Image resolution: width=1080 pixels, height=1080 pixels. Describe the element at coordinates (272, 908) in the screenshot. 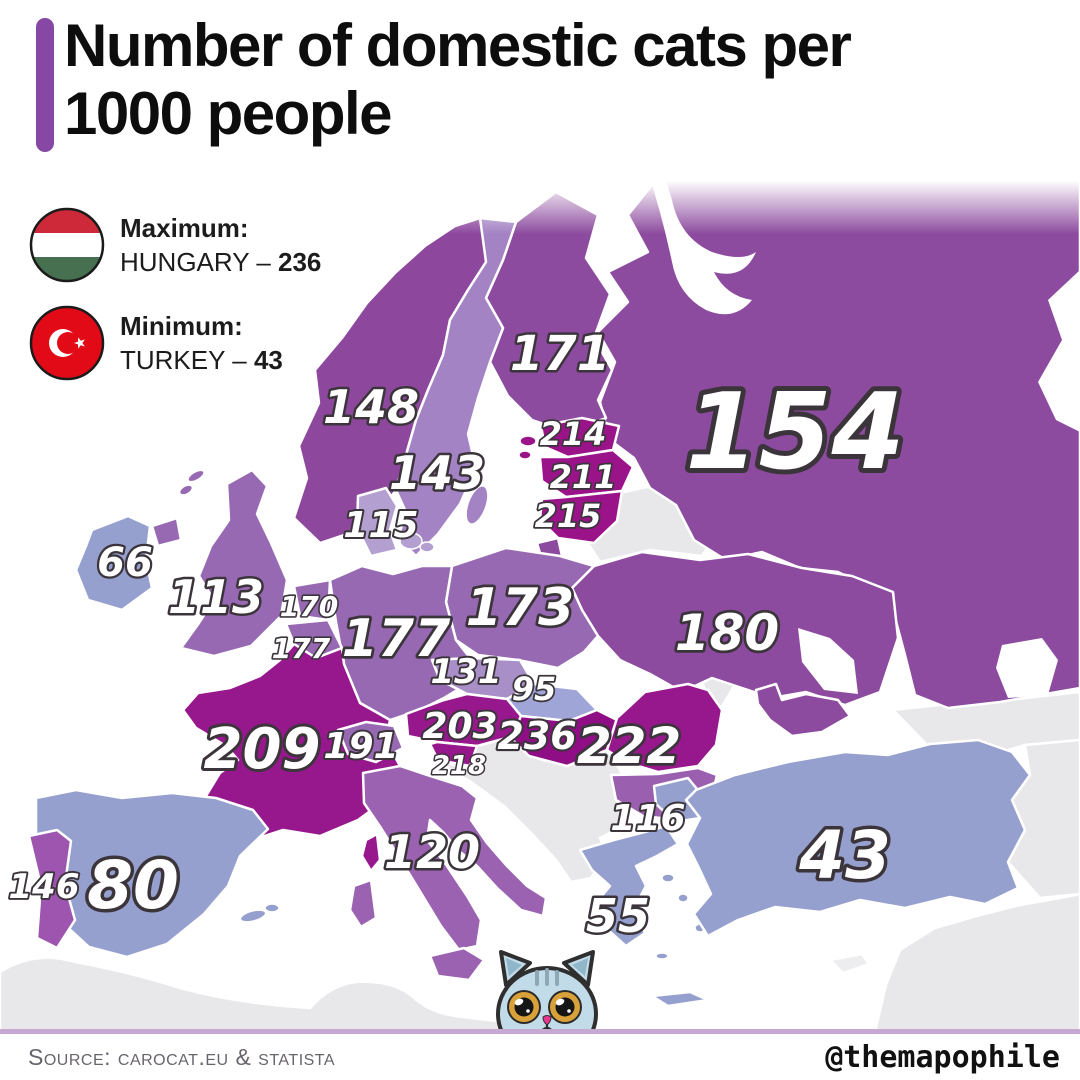

I see `island-menorca` at that location.